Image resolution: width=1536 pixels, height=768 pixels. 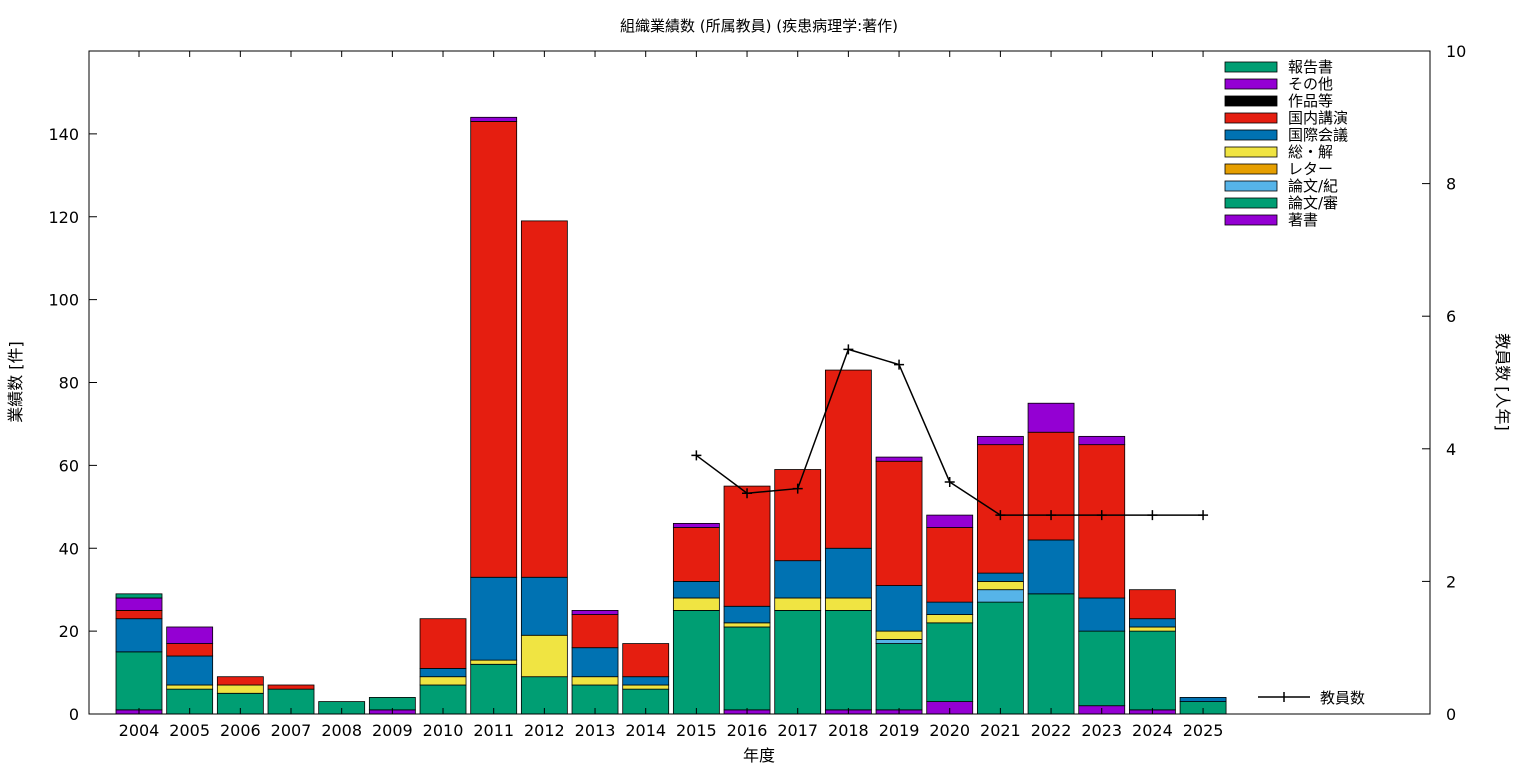 I want to click on x-tick-label: 2009, so click(x=392, y=730).